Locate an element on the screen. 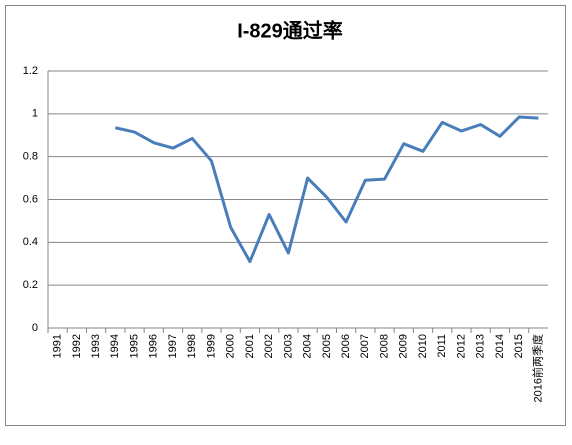 The image size is (572, 445). x-tick-label: 1996 is located at coordinates (154, 346).